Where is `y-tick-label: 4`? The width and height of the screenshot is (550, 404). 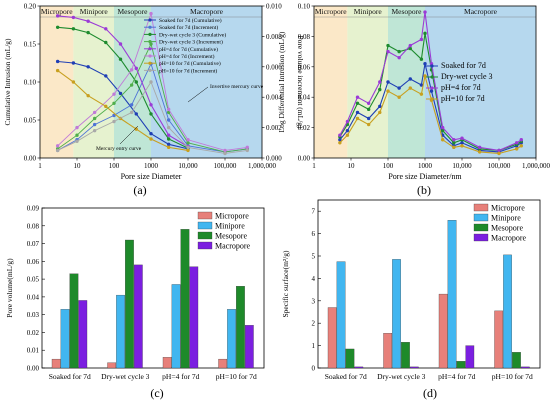 y-tick-label: 4 is located at coordinates (314, 279).